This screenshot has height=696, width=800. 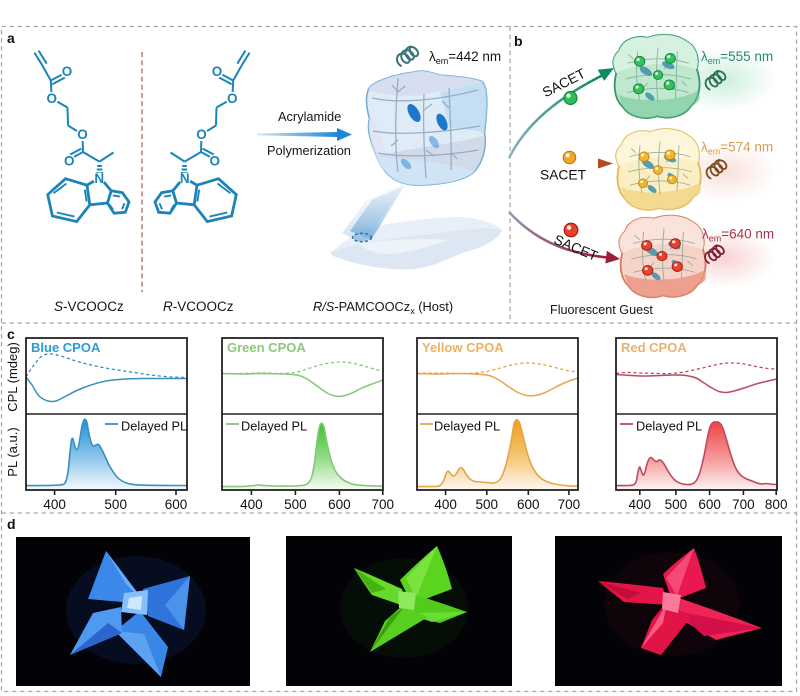 What do you see at coordinates (12, 377) in the screenshot?
I see `svg-text: CPL (mdeg)` at bounding box center [12, 377].